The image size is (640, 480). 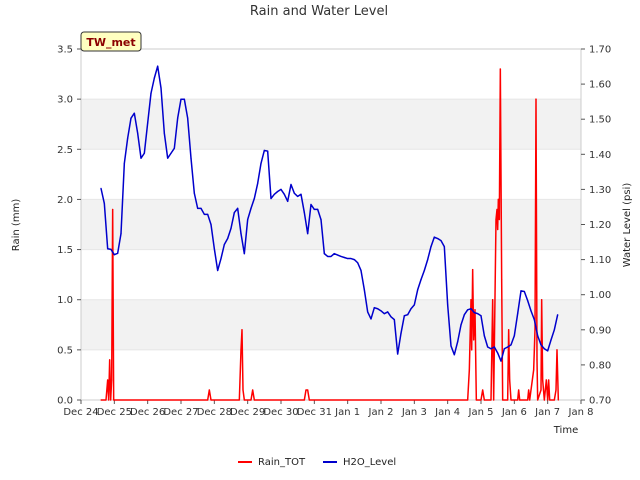 What do you see at coordinates (414, 412) in the screenshot?
I see `x-tick-label: Jan 3` at bounding box center [414, 412].